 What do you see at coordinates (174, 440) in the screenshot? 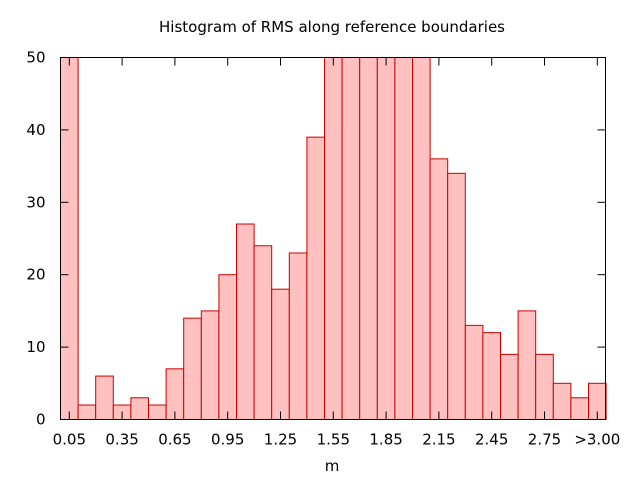
I see `x-tick-label-2: 0.65` at bounding box center [174, 440].